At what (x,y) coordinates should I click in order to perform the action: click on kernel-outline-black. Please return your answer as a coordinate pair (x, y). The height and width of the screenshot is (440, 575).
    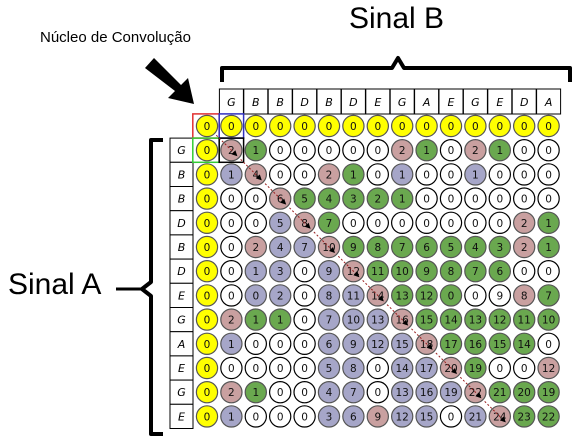
    Looking at the image, I should click on (231, 150).